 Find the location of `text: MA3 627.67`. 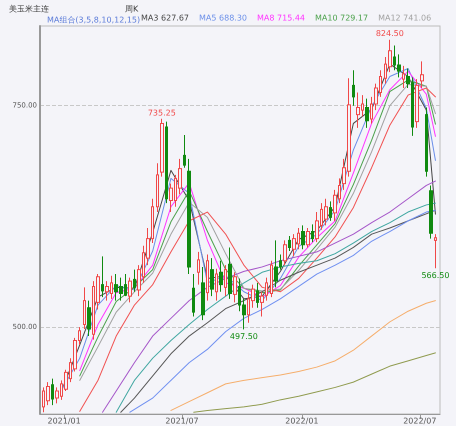

text: MA3 627.67 is located at coordinates (165, 18).